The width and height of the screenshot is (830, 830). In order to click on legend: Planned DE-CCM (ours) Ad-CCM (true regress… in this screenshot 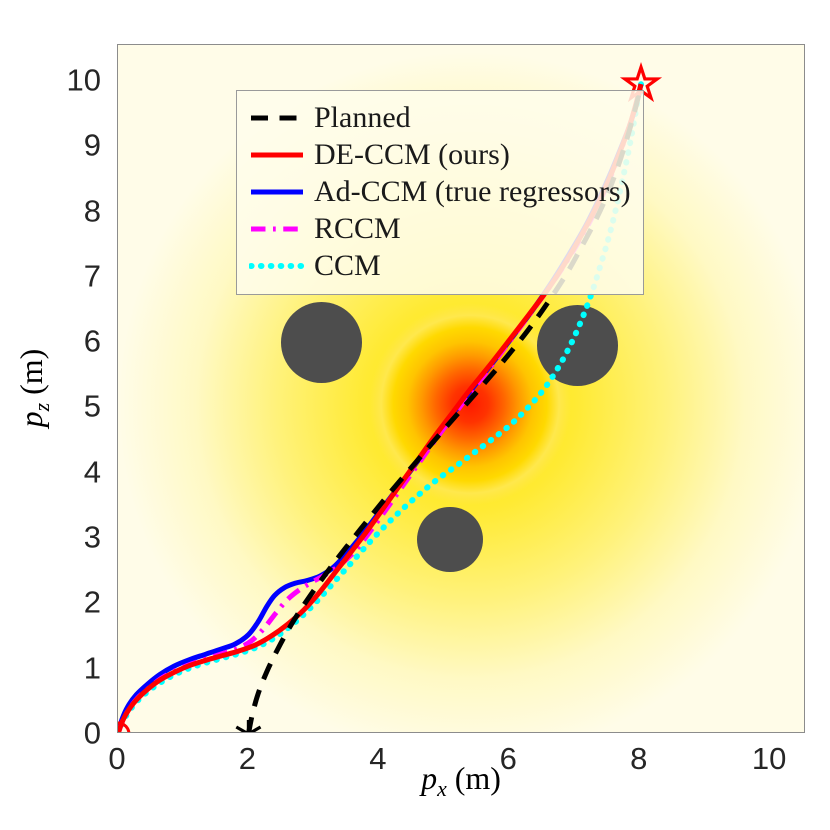, I will do `click(440, 192)`.